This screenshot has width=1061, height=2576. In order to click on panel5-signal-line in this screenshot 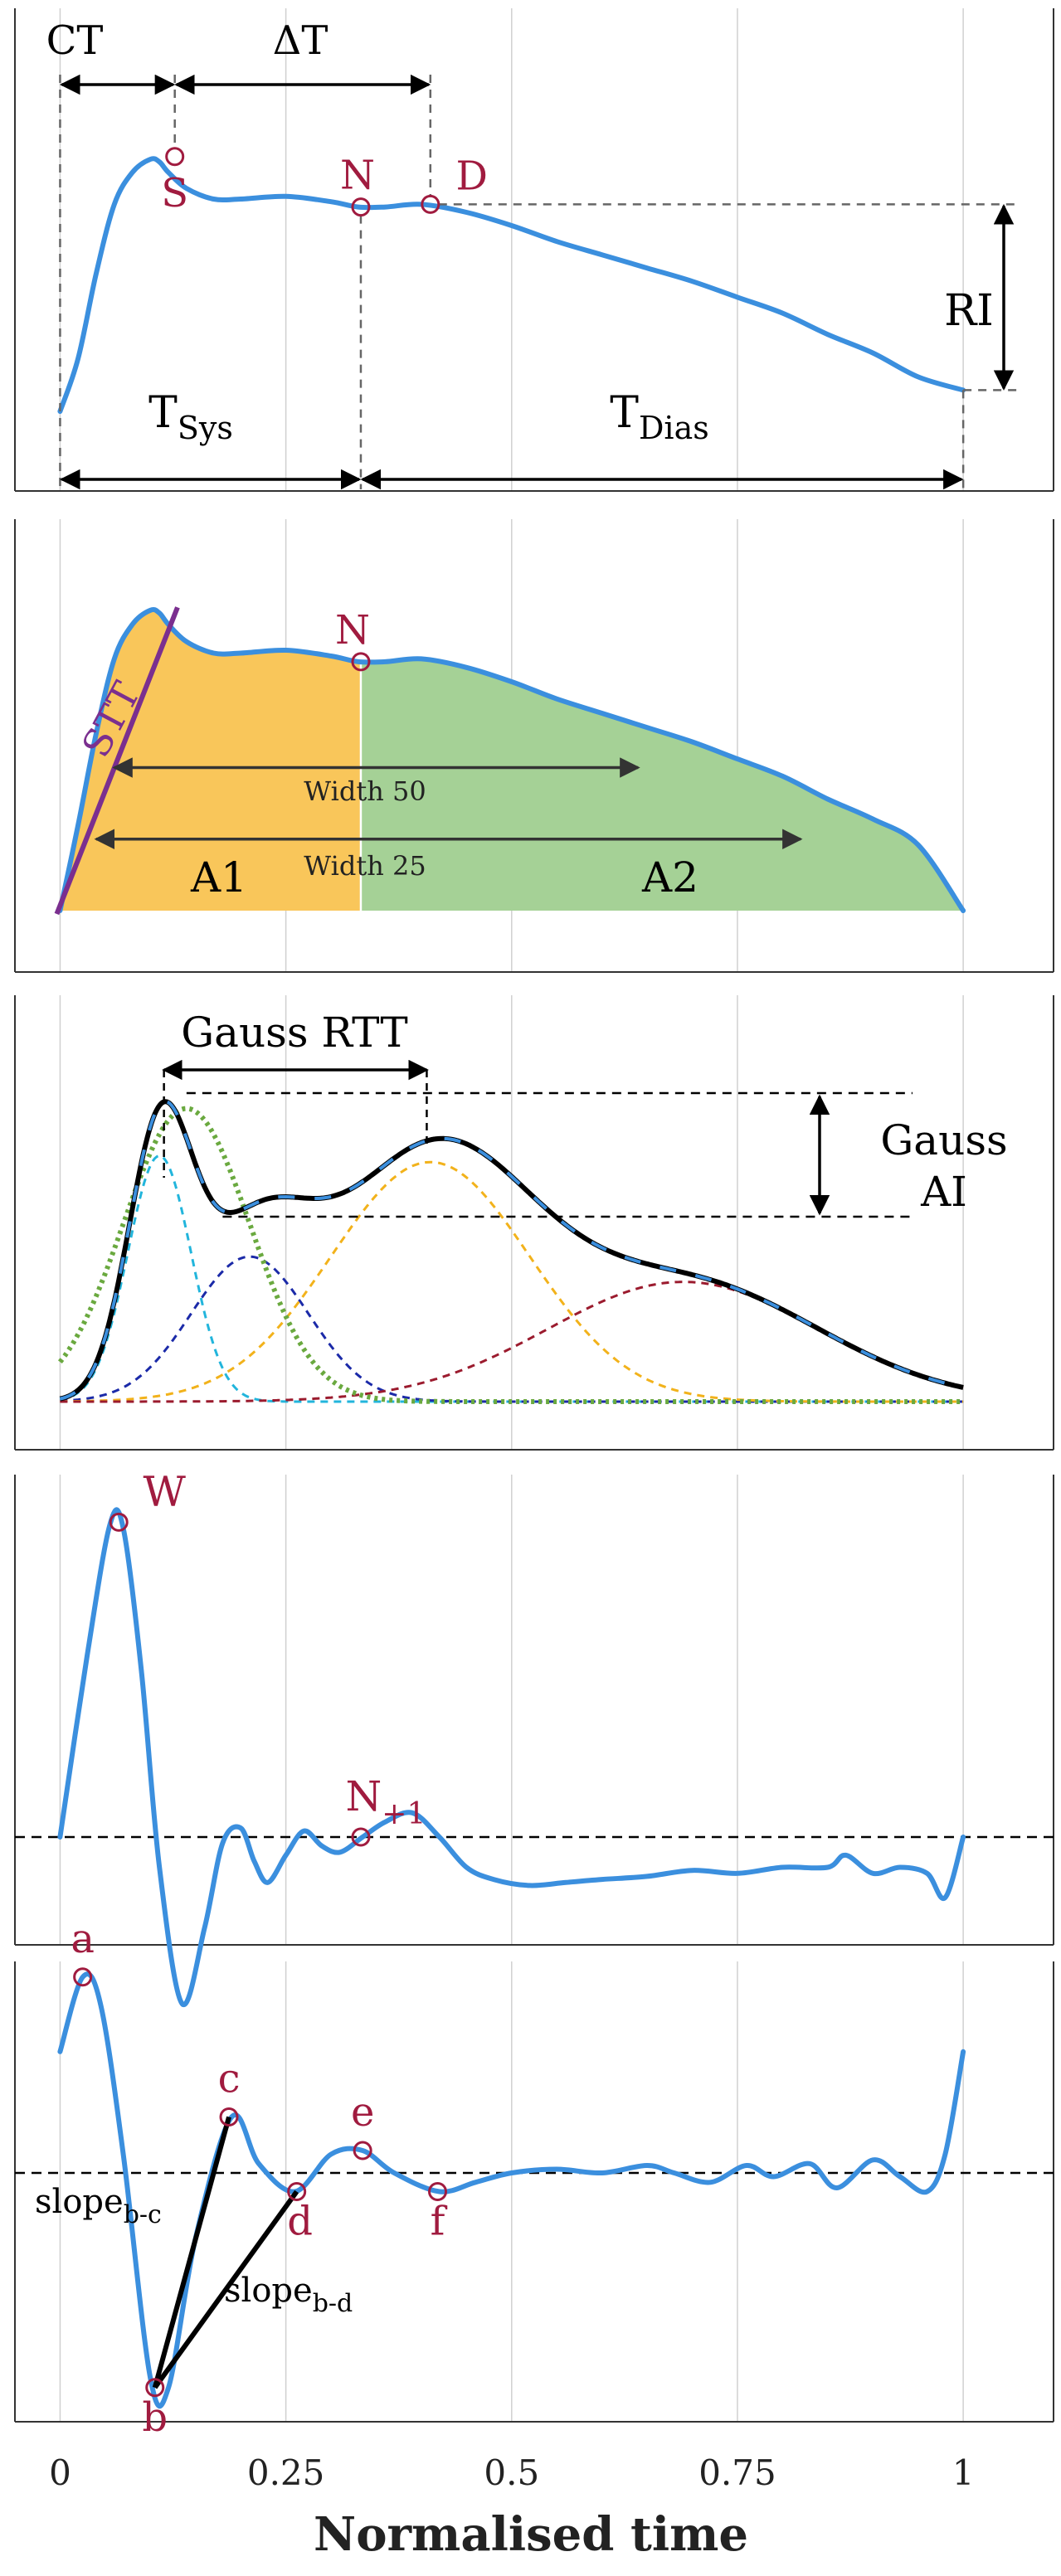, I will do `click(511, 2190)`.